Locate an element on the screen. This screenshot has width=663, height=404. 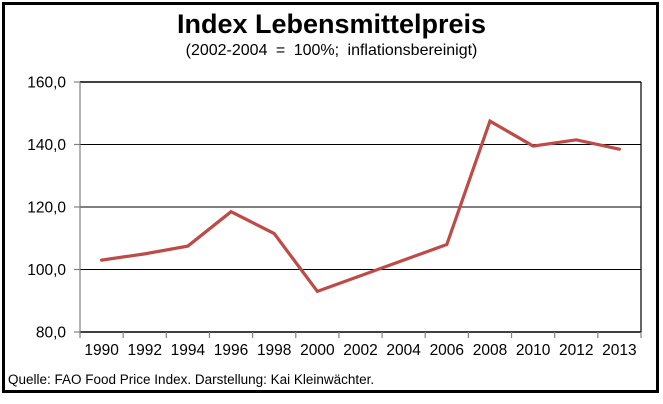
x-axis-label: 2002 is located at coordinates (360, 350).